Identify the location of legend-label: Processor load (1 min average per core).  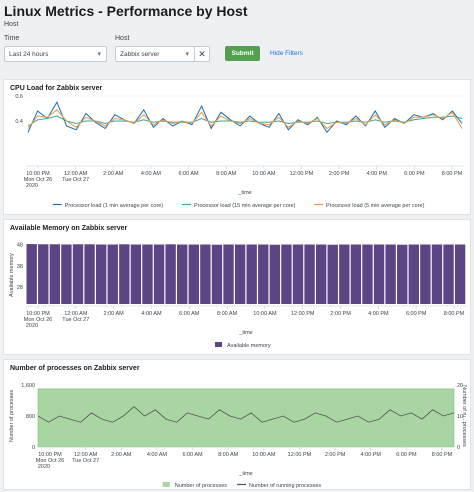
(114, 206).